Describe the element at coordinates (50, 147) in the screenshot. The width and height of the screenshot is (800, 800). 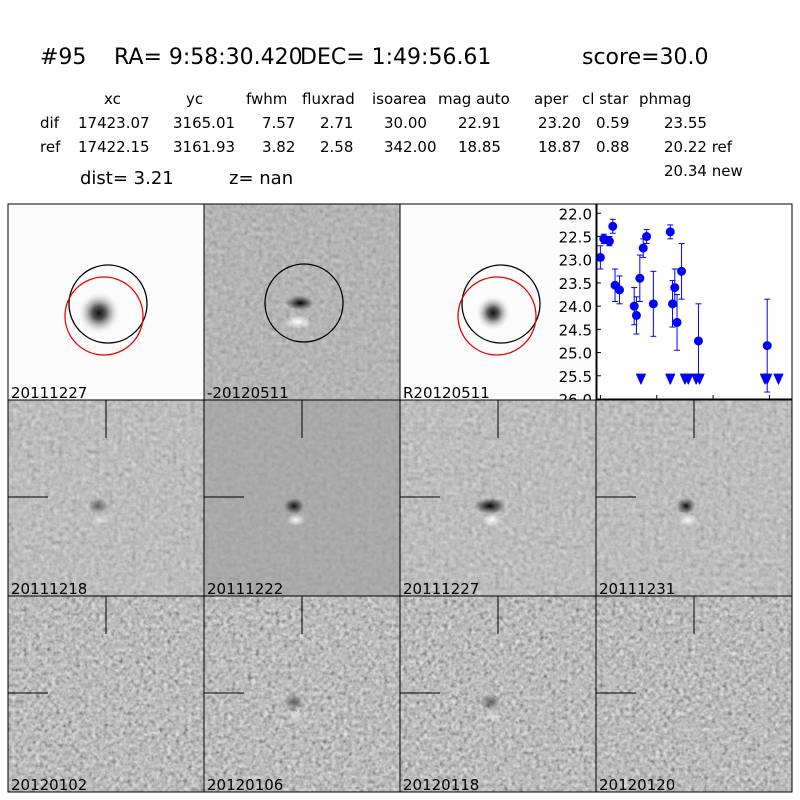
I see `row-label: ref` at that location.